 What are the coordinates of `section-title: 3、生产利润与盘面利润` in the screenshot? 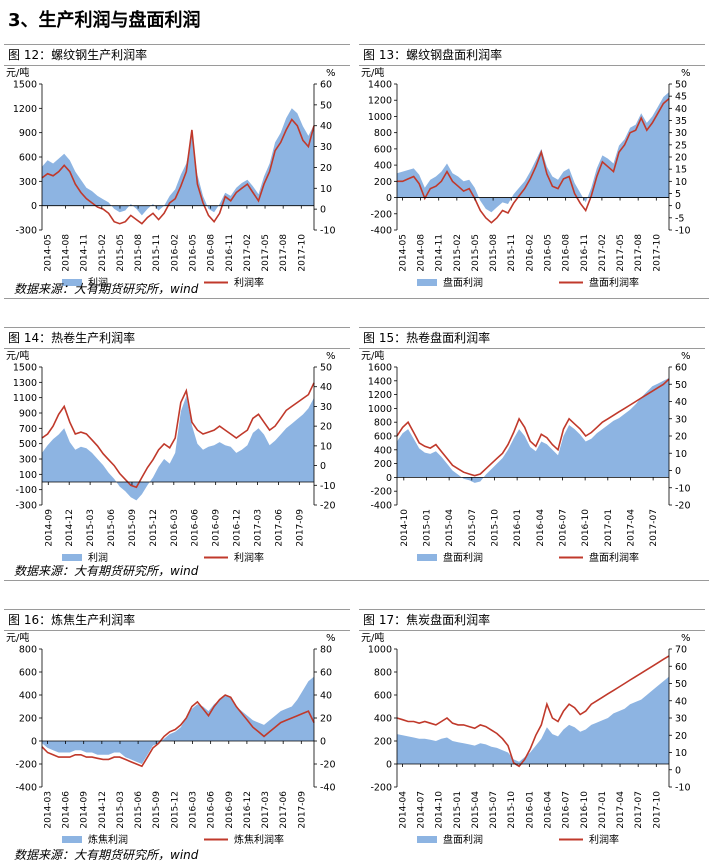 It's located at (104, 20).